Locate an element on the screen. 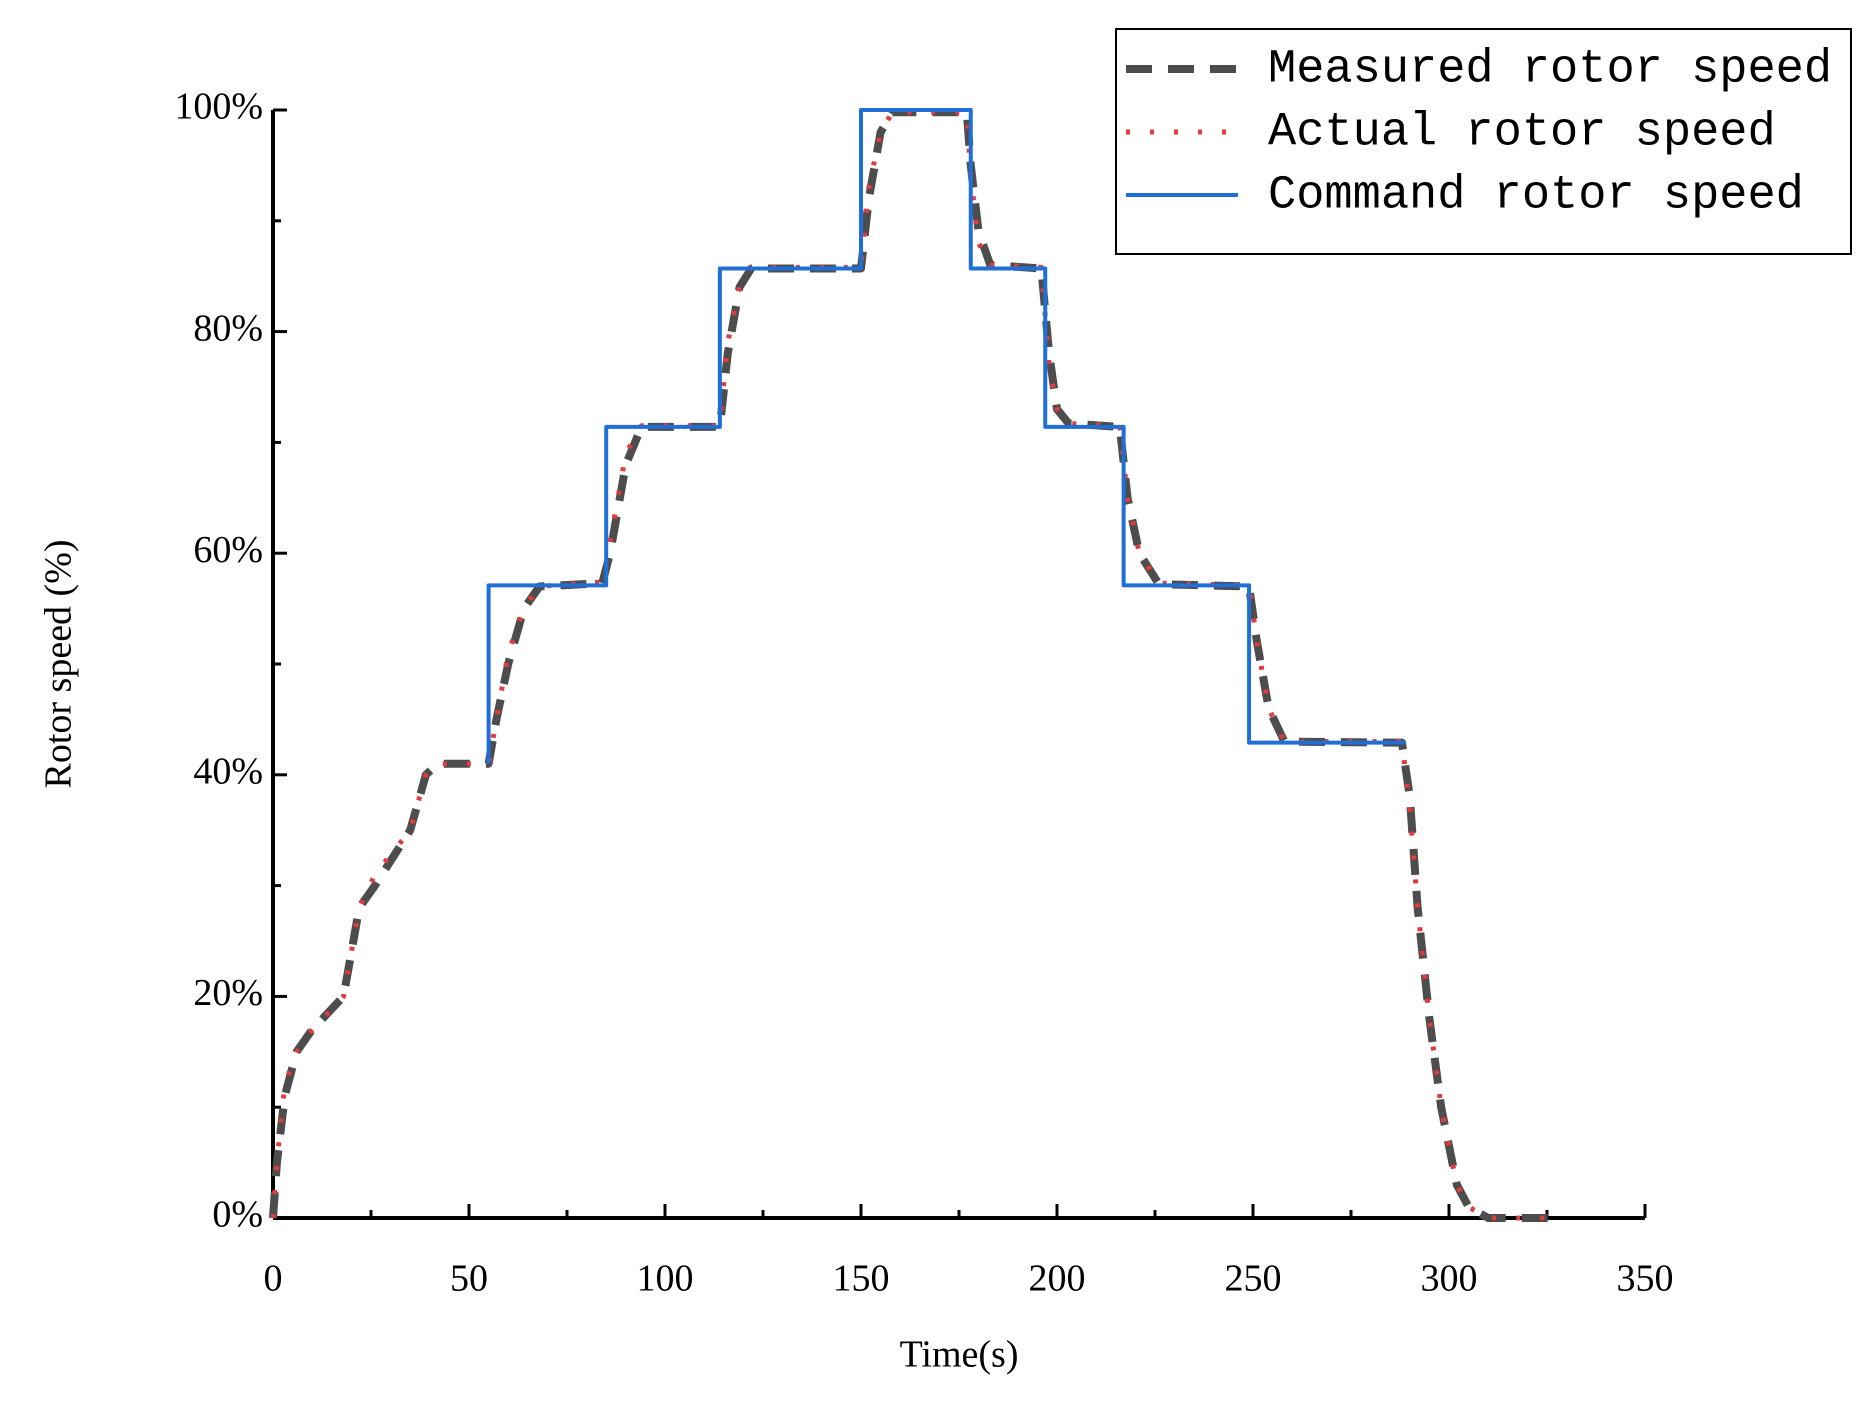 The image size is (1866, 1403). y-tick-label: 80% is located at coordinates (228, 328).